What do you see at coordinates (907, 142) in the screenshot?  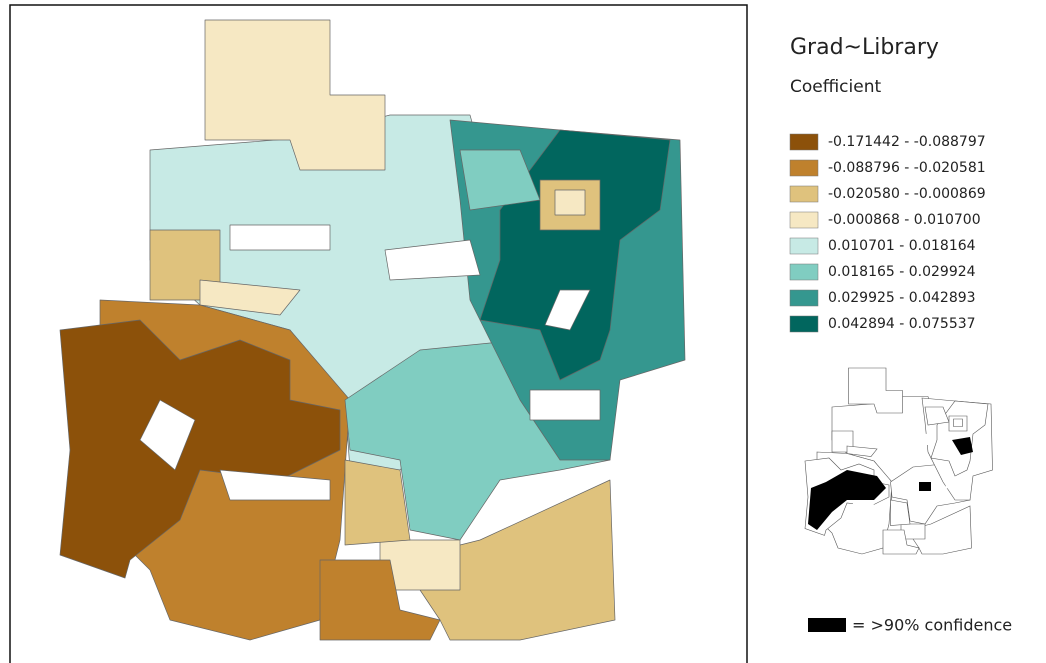 I see `legend-label: -0.171442 - -0.088797` at bounding box center [907, 142].